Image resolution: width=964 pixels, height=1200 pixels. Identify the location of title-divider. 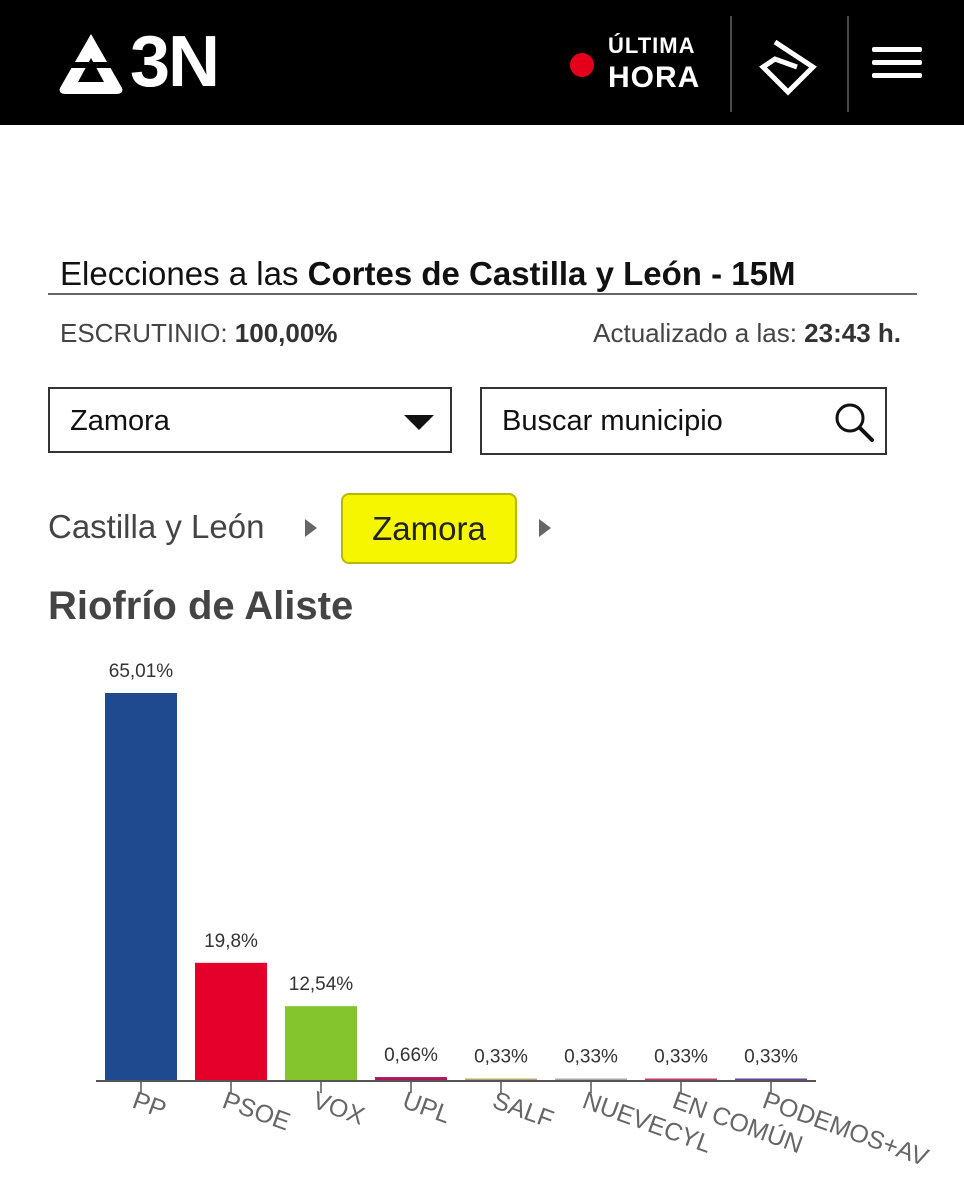
(482, 294).